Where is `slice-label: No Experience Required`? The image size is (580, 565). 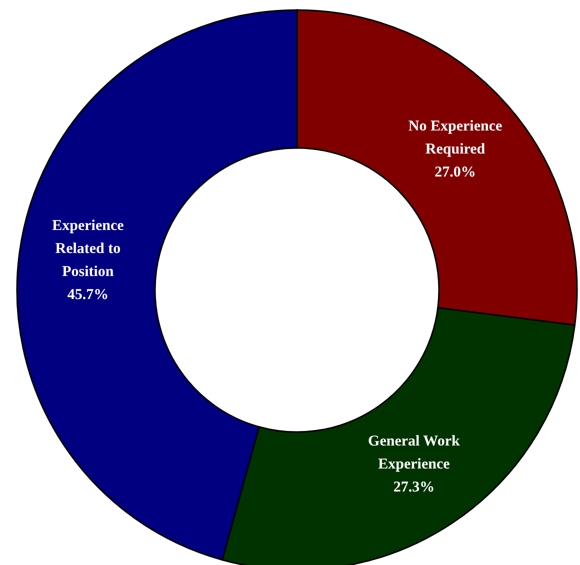
slice-label: No Experience Required is located at coordinates (455, 138).